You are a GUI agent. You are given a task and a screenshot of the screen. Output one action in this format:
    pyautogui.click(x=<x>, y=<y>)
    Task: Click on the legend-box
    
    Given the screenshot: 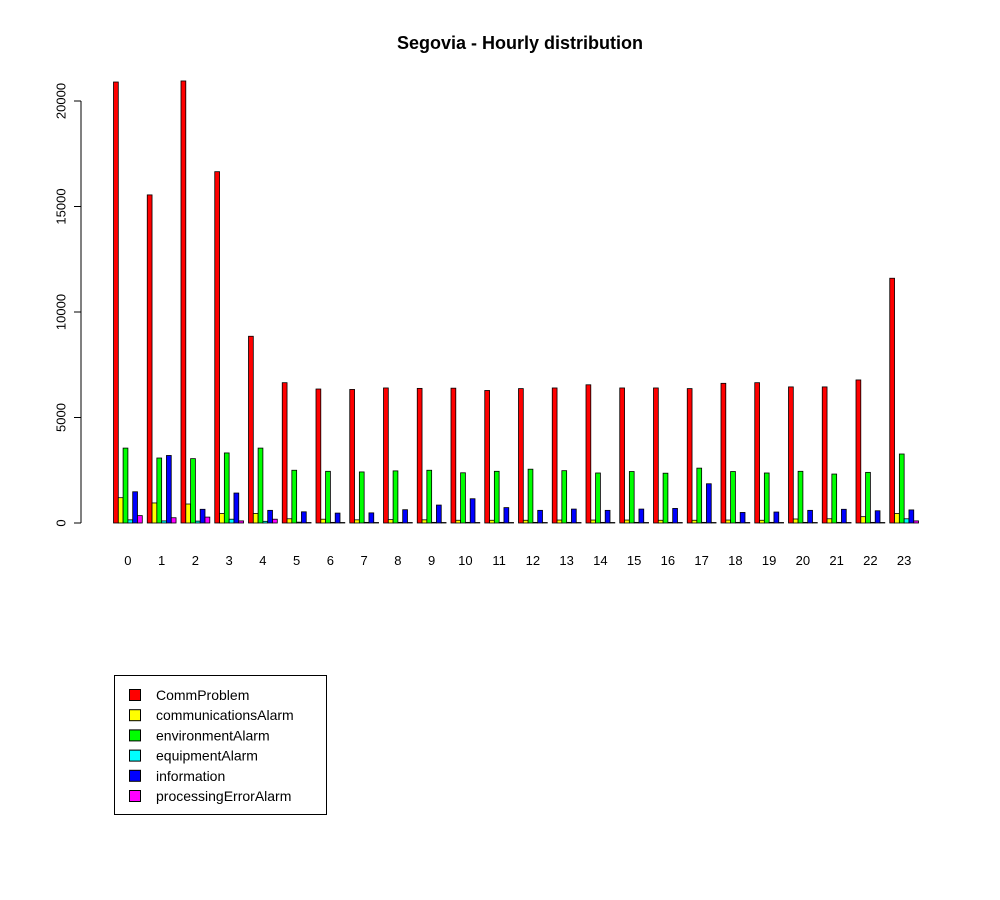 What is the action you would take?
    pyautogui.click(x=220, y=745)
    